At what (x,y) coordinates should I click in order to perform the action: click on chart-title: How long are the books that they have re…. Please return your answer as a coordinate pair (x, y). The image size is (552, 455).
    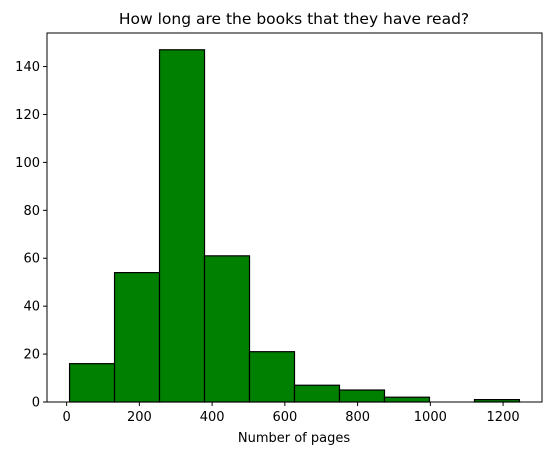
    Looking at the image, I should click on (294, 19).